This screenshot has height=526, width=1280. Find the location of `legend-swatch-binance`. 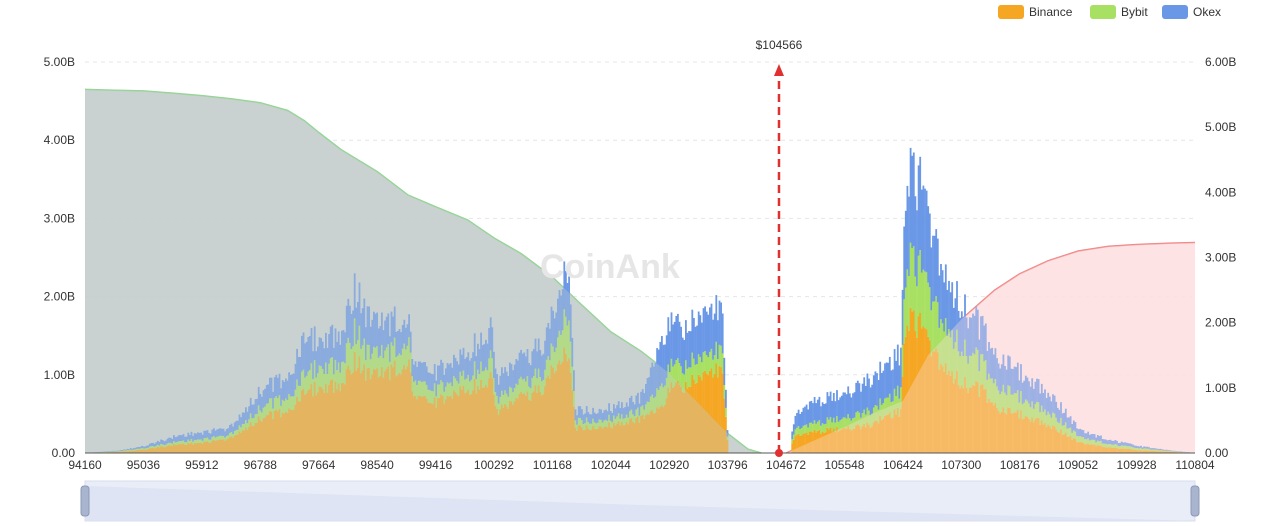

legend-swatch-binance is located at coordinates (1011, 12).